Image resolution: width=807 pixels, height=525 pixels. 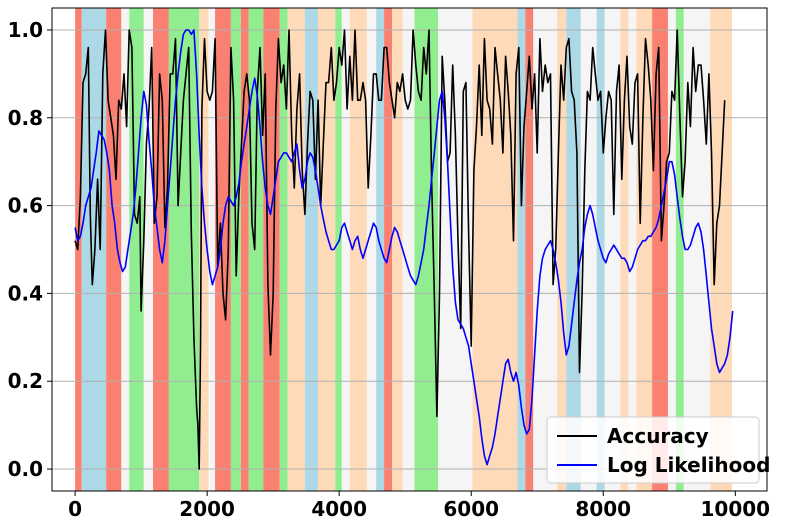 What do you see at coordinates (25, 293) in the screenshot?
I see `y-tick-label: 0.4` at bounding box center [25, 293].